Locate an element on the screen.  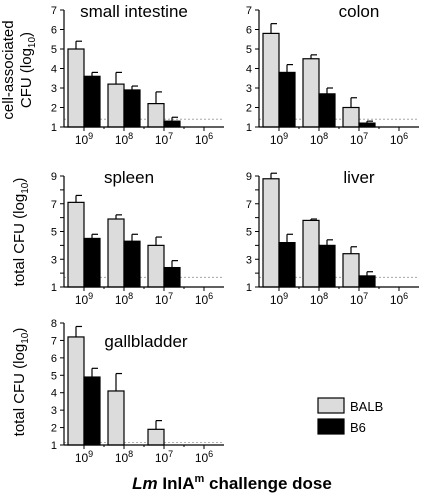
legend-label-balb: BALB is located at coordinates (366, 406).